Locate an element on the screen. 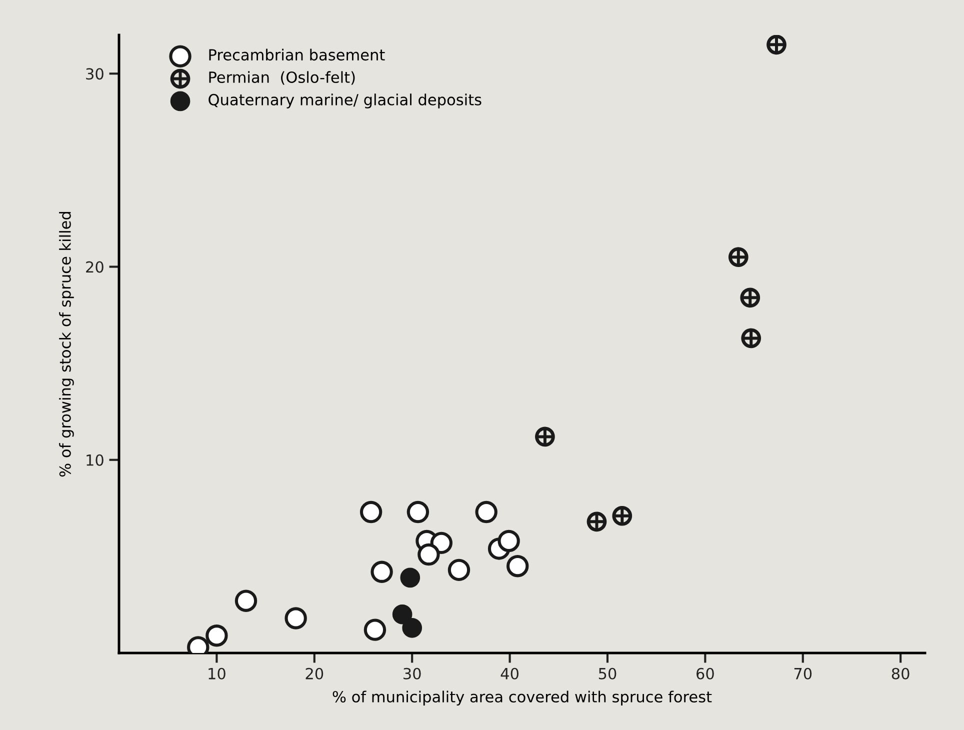  x-tick-label: 80 is located at coordinates (901, 674).